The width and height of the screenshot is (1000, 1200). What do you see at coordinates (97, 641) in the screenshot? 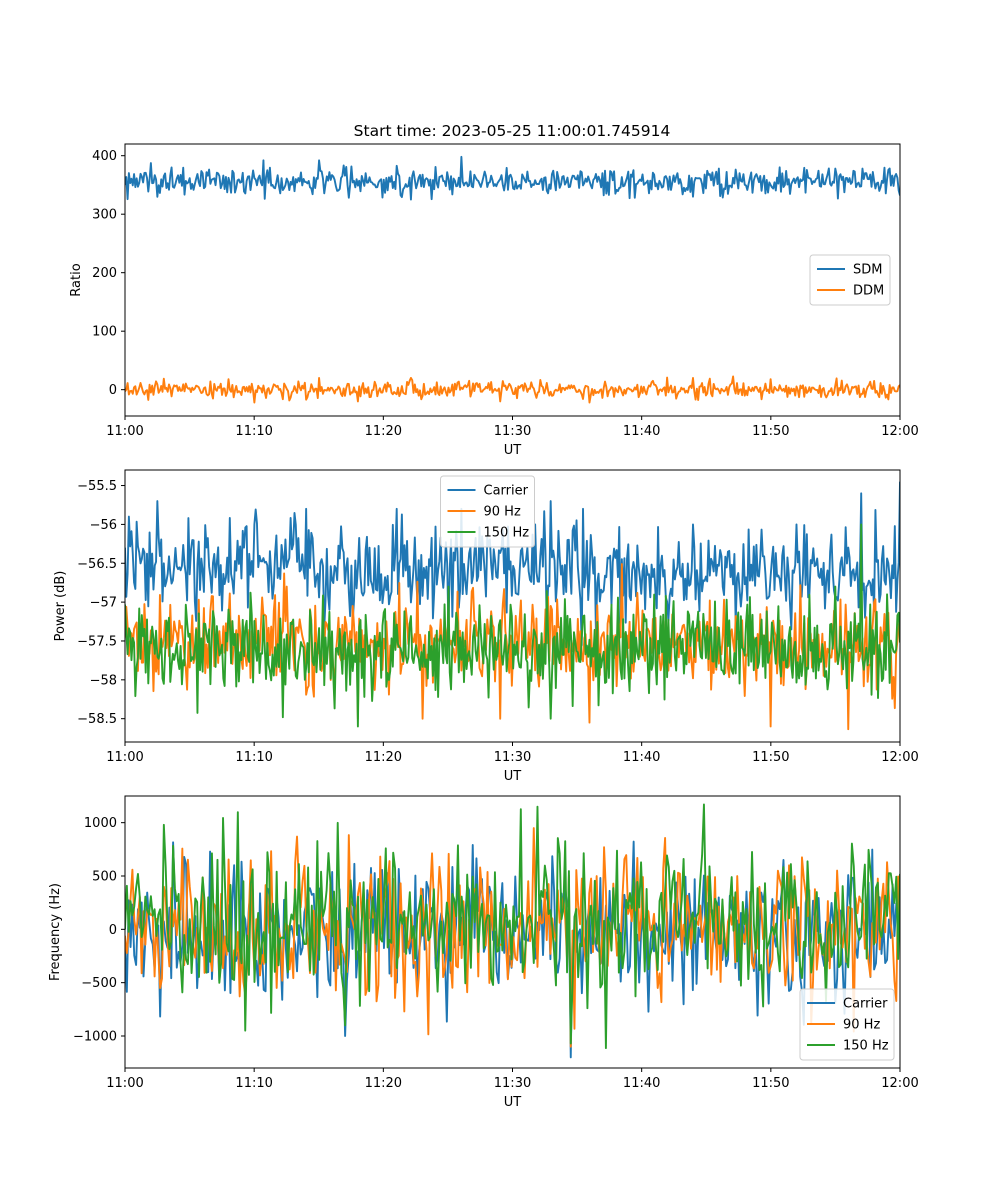
I see `y-tick-label: −57.5` at bounding box center [97, 641].